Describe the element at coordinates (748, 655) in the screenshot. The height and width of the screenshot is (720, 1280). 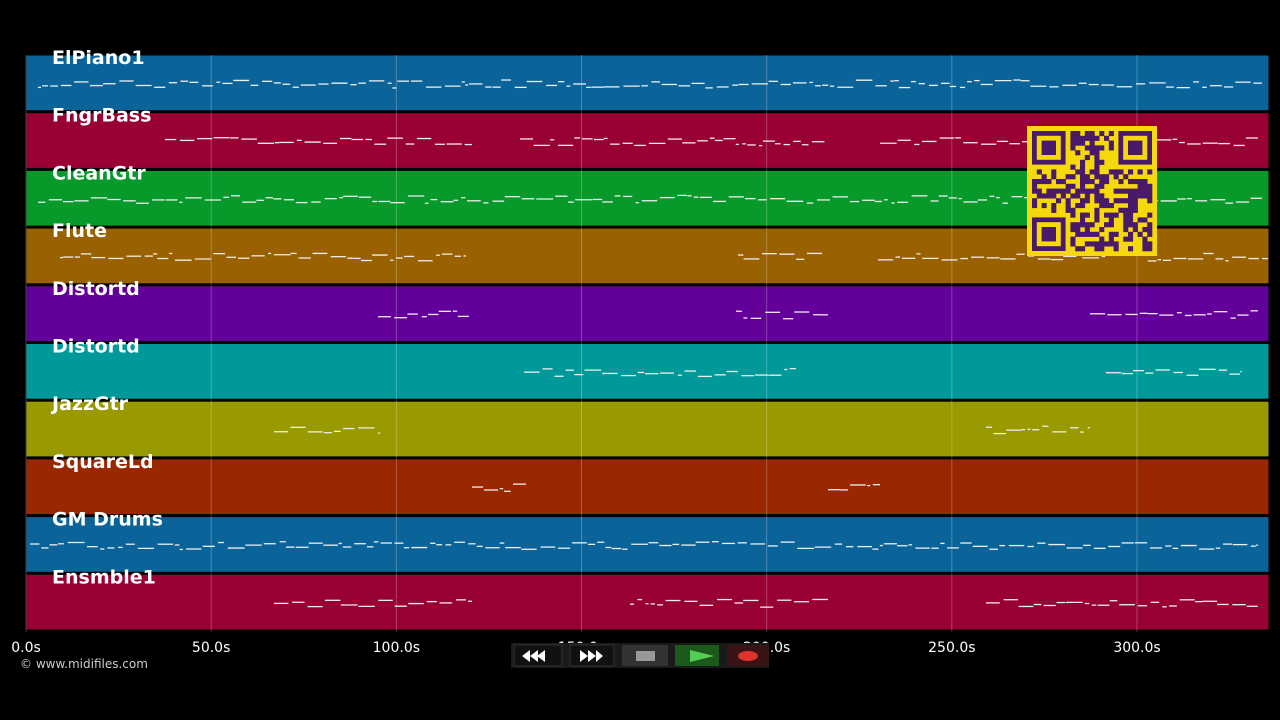
I see `record-button` at that location.